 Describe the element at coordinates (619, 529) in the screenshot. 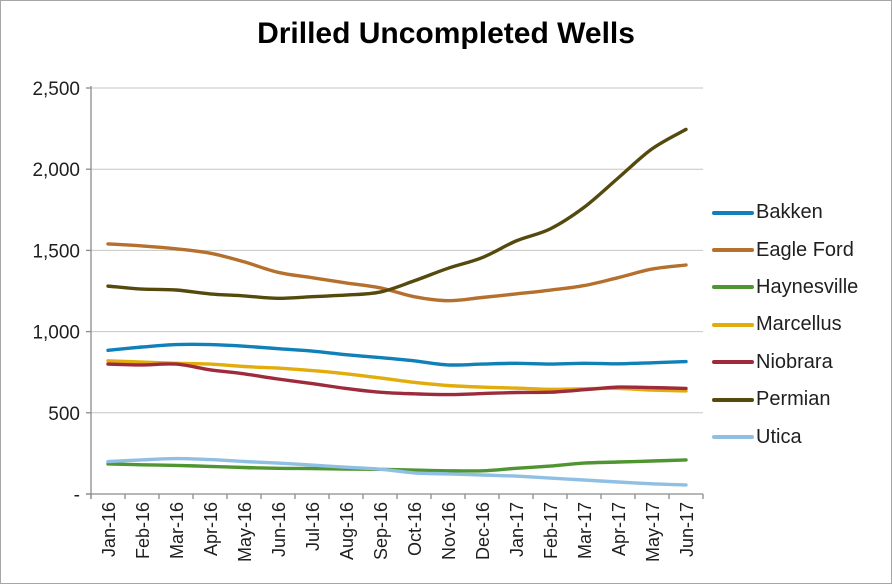

I see `x-axis-label: Apr-17` at that location.